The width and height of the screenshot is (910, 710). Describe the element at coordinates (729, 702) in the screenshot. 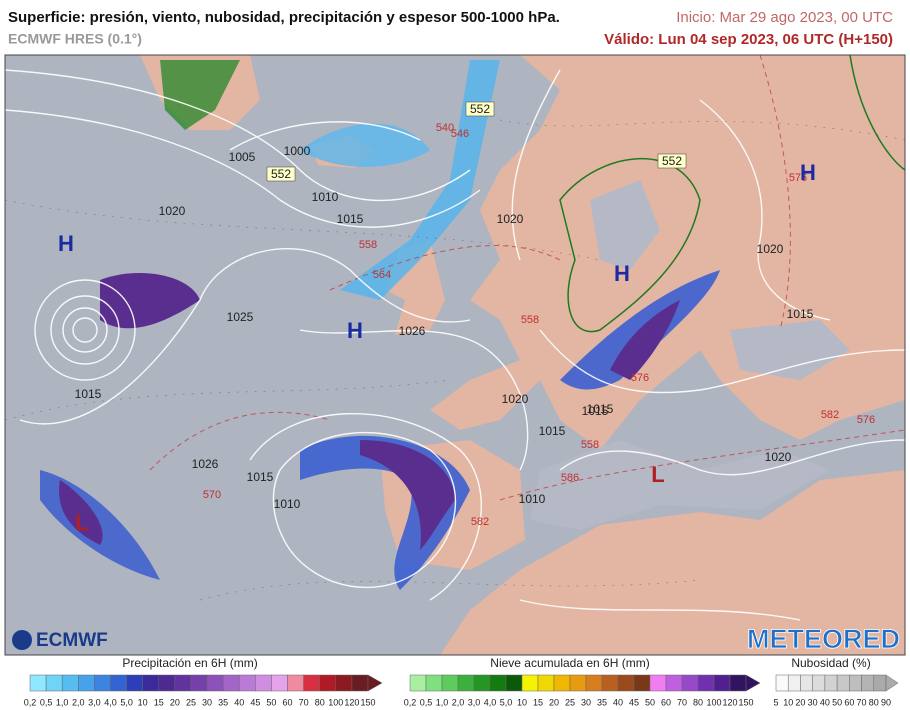

I see `legend-tick: 120` at that location.